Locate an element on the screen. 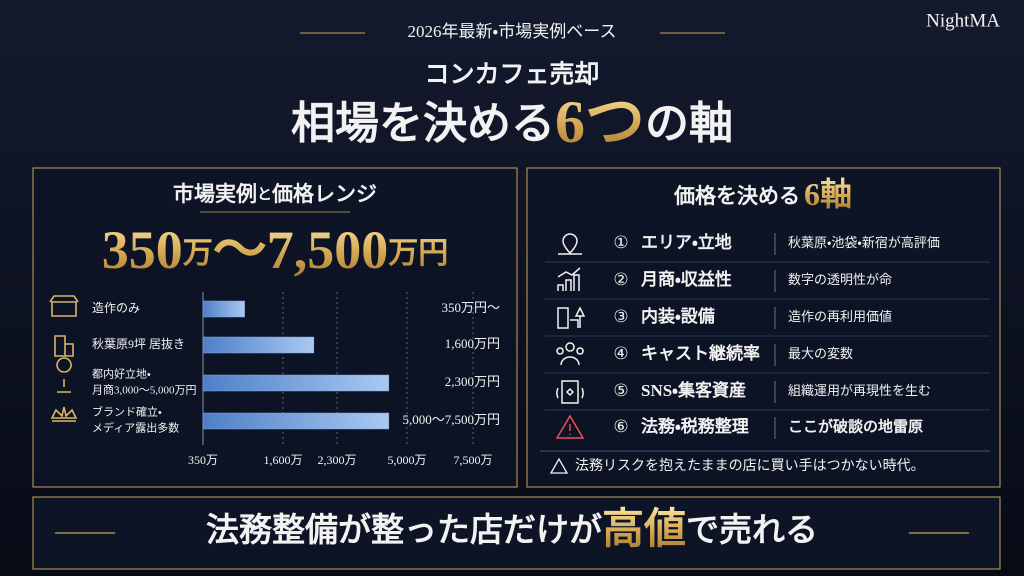  item-label: 内装・設備 is located at coordinates (678, 316).